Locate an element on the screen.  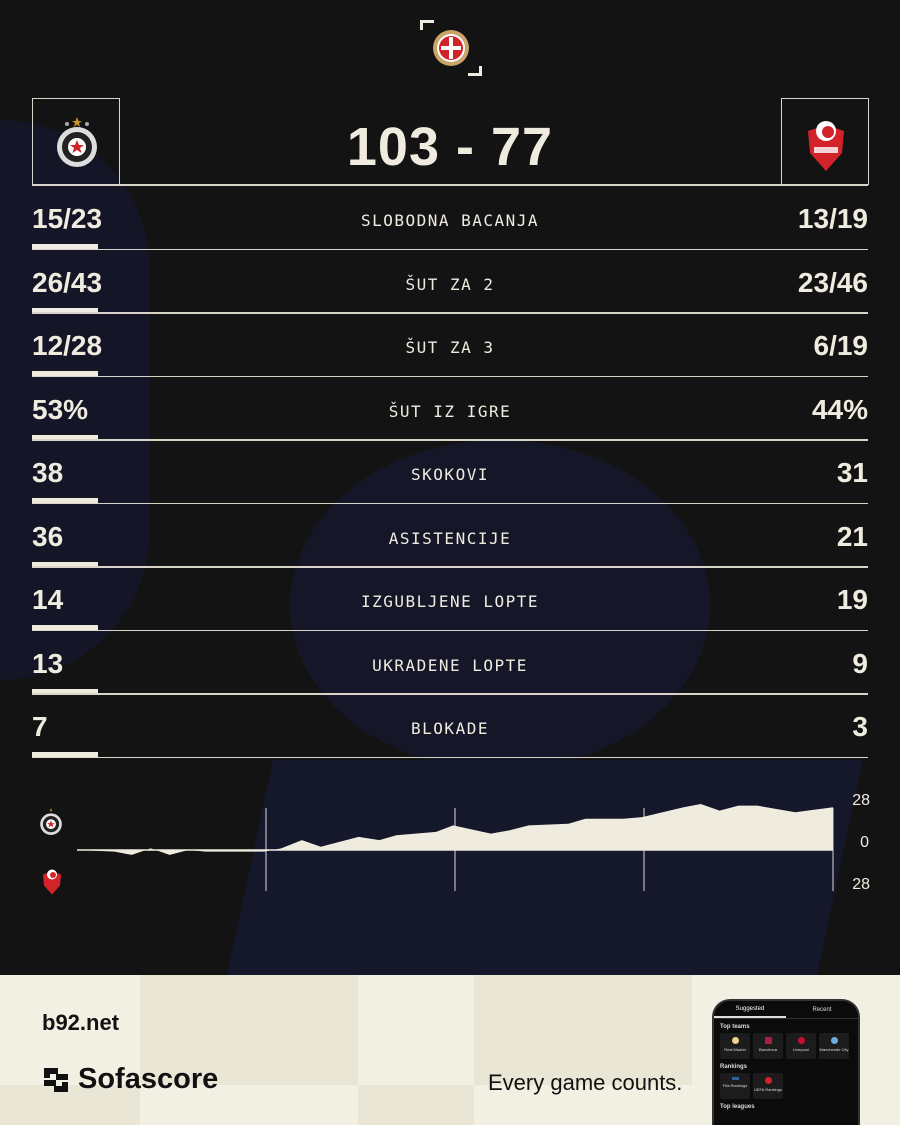
stat-row: 13 UKRADENE LOPTE 9 is located at coordinates (450, 663).